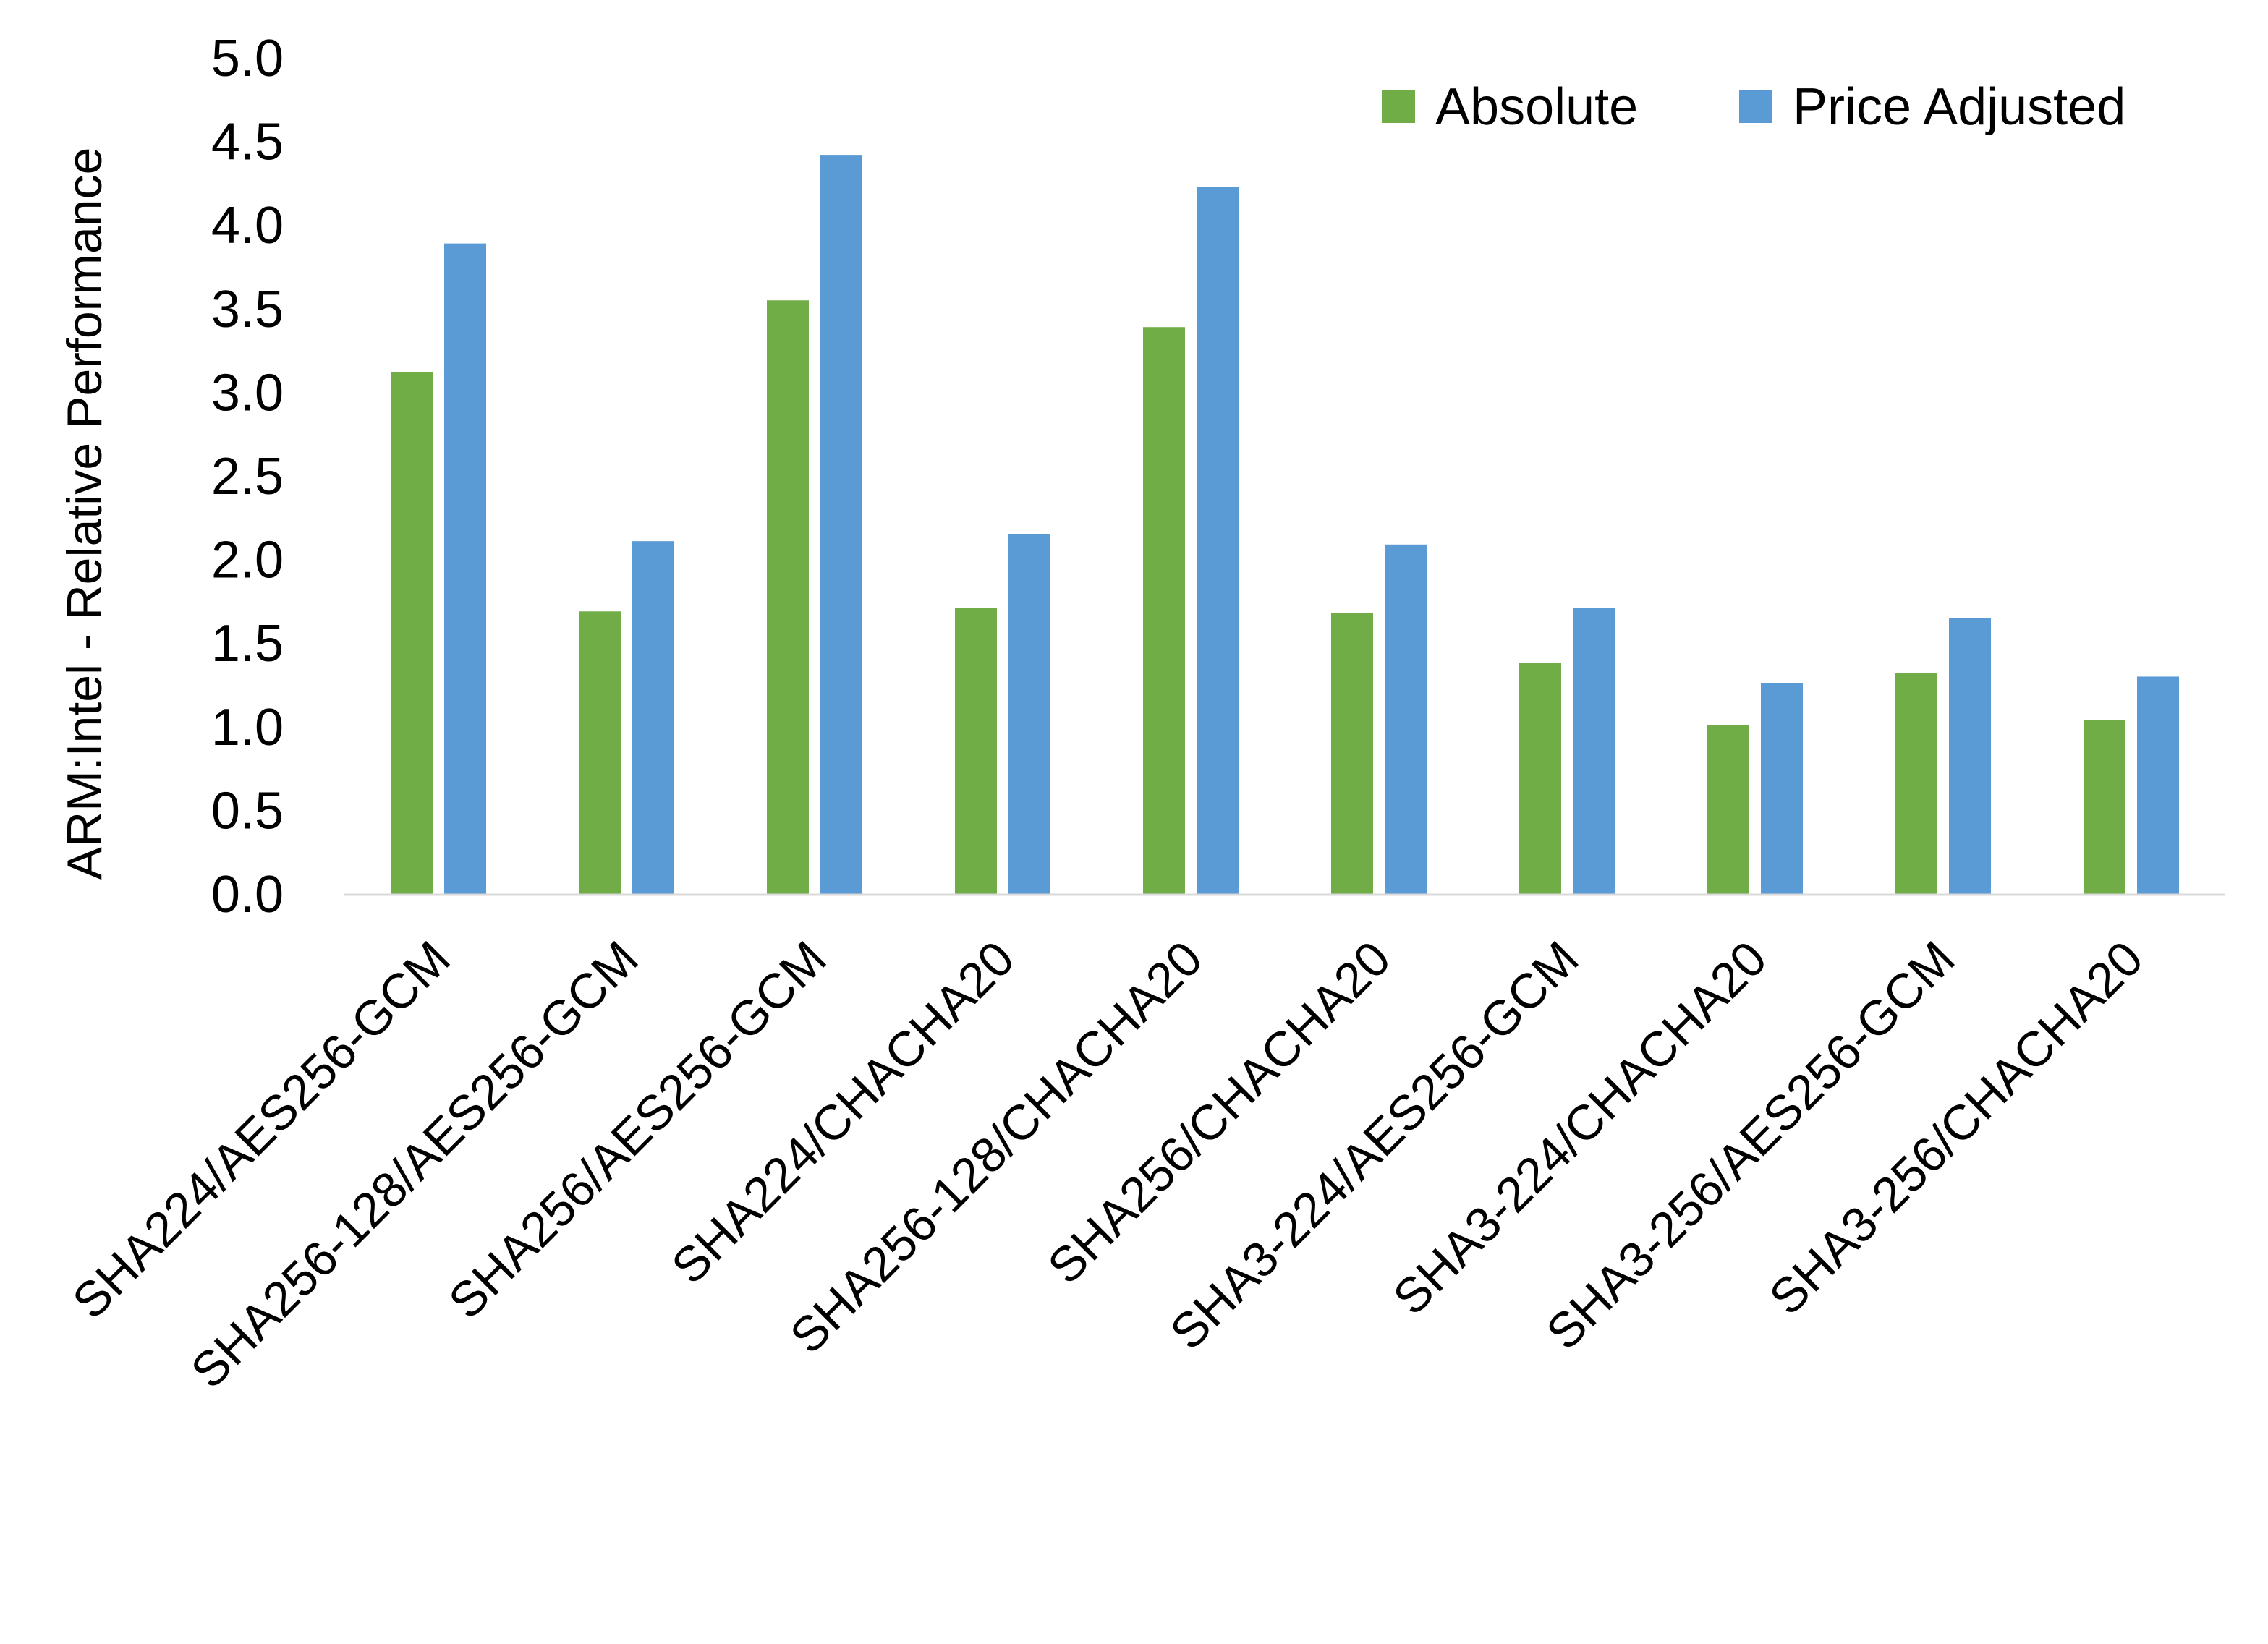 The width and height of the screenshot is (2268, 1644). I want to click on x-tick-label: SHA224/AES256-GCM, so click(261, 1130).